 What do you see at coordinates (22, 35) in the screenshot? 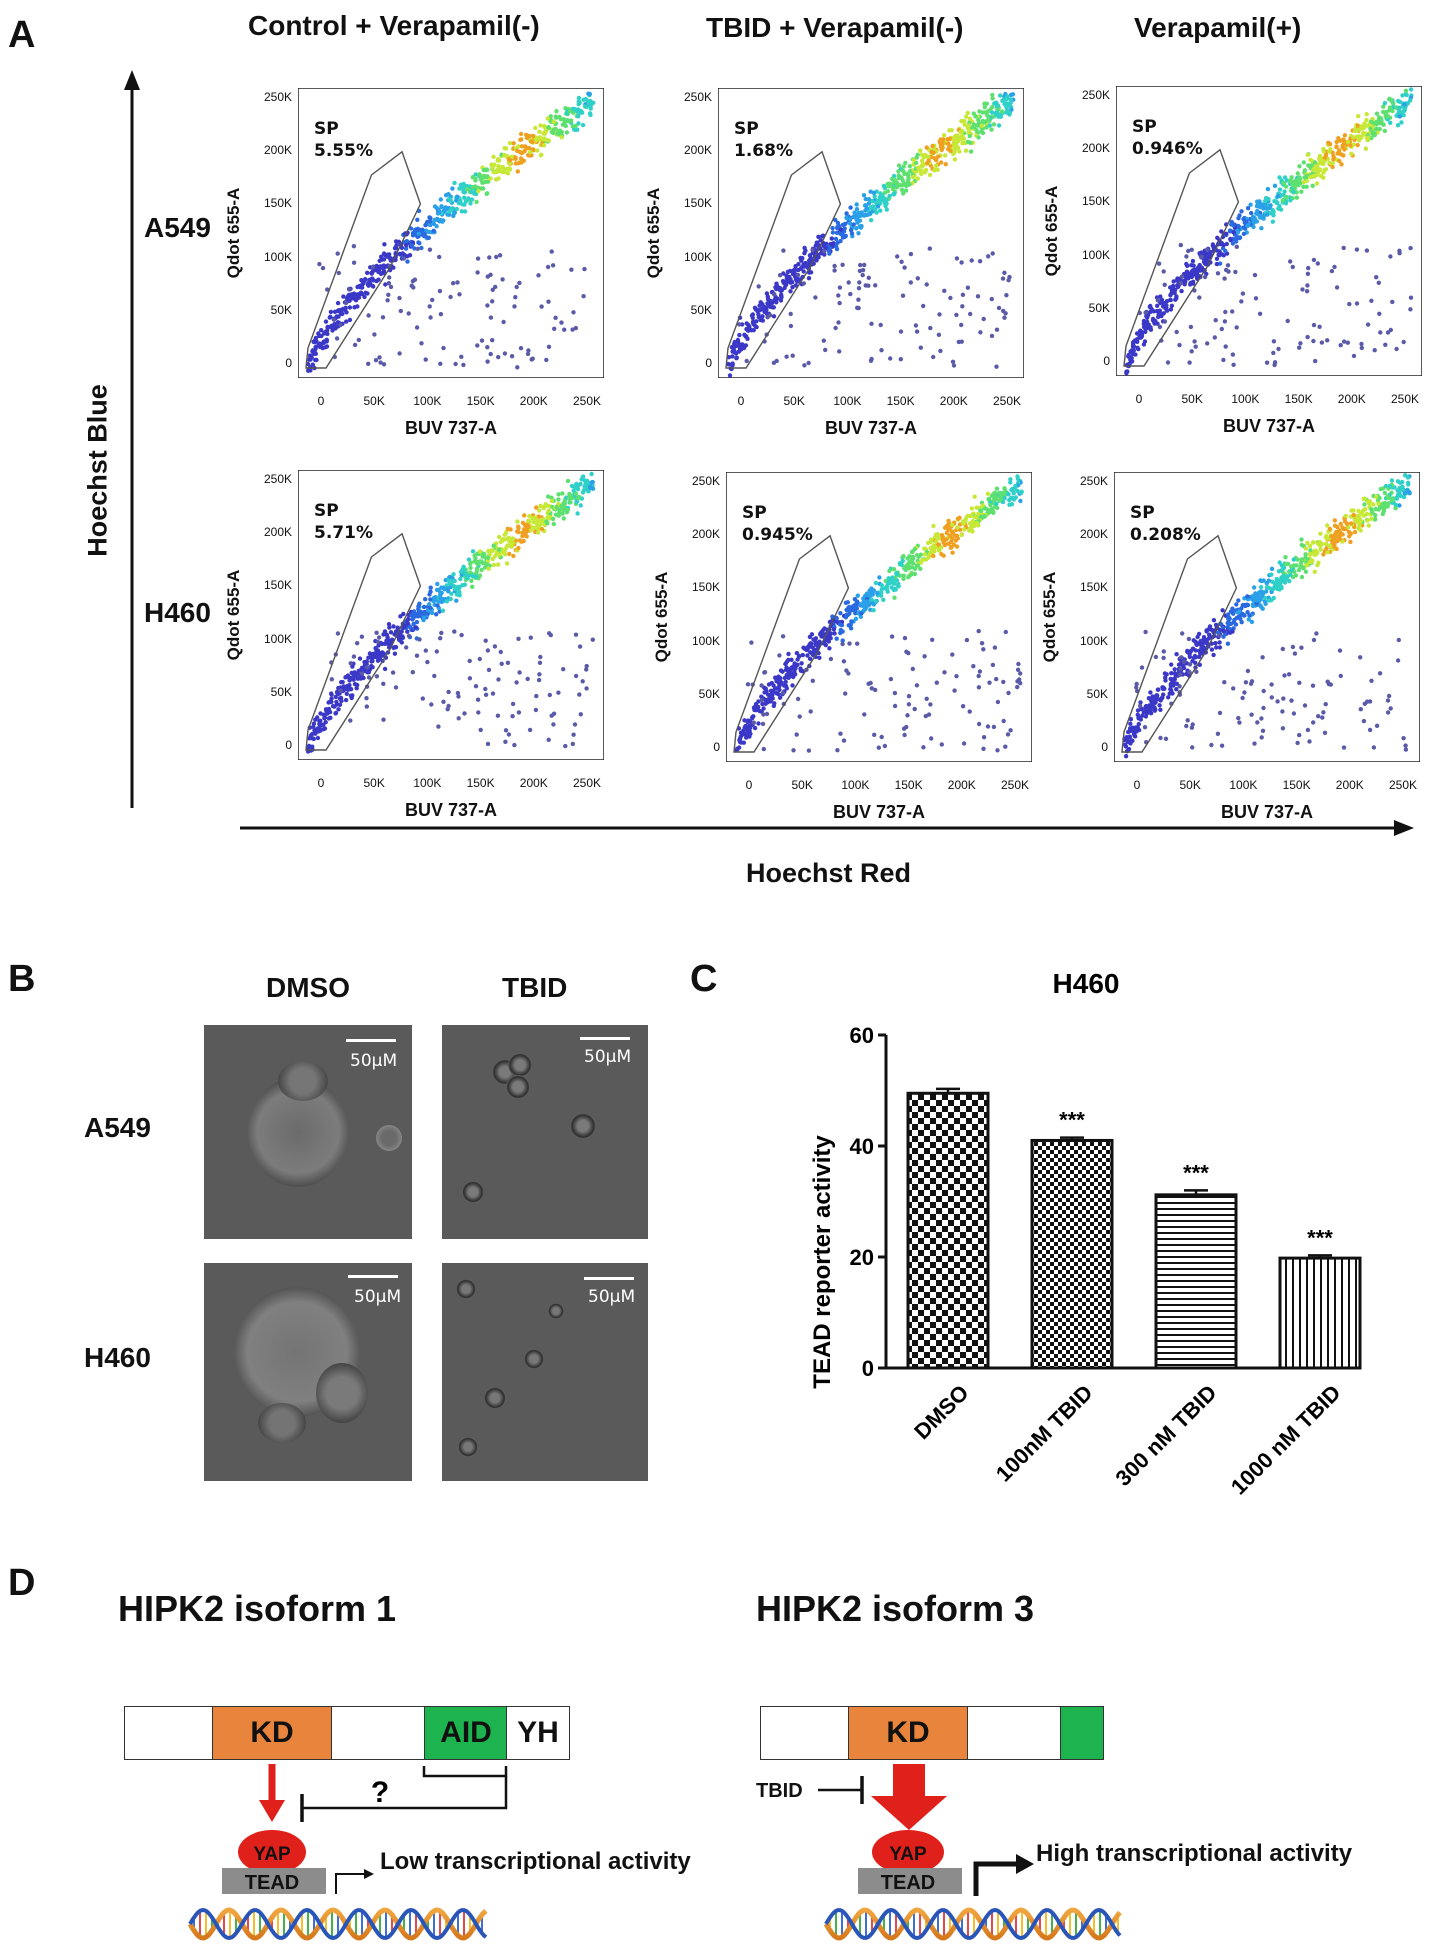
I see `panel-a-letter: A` at bounding box center [22, 35].